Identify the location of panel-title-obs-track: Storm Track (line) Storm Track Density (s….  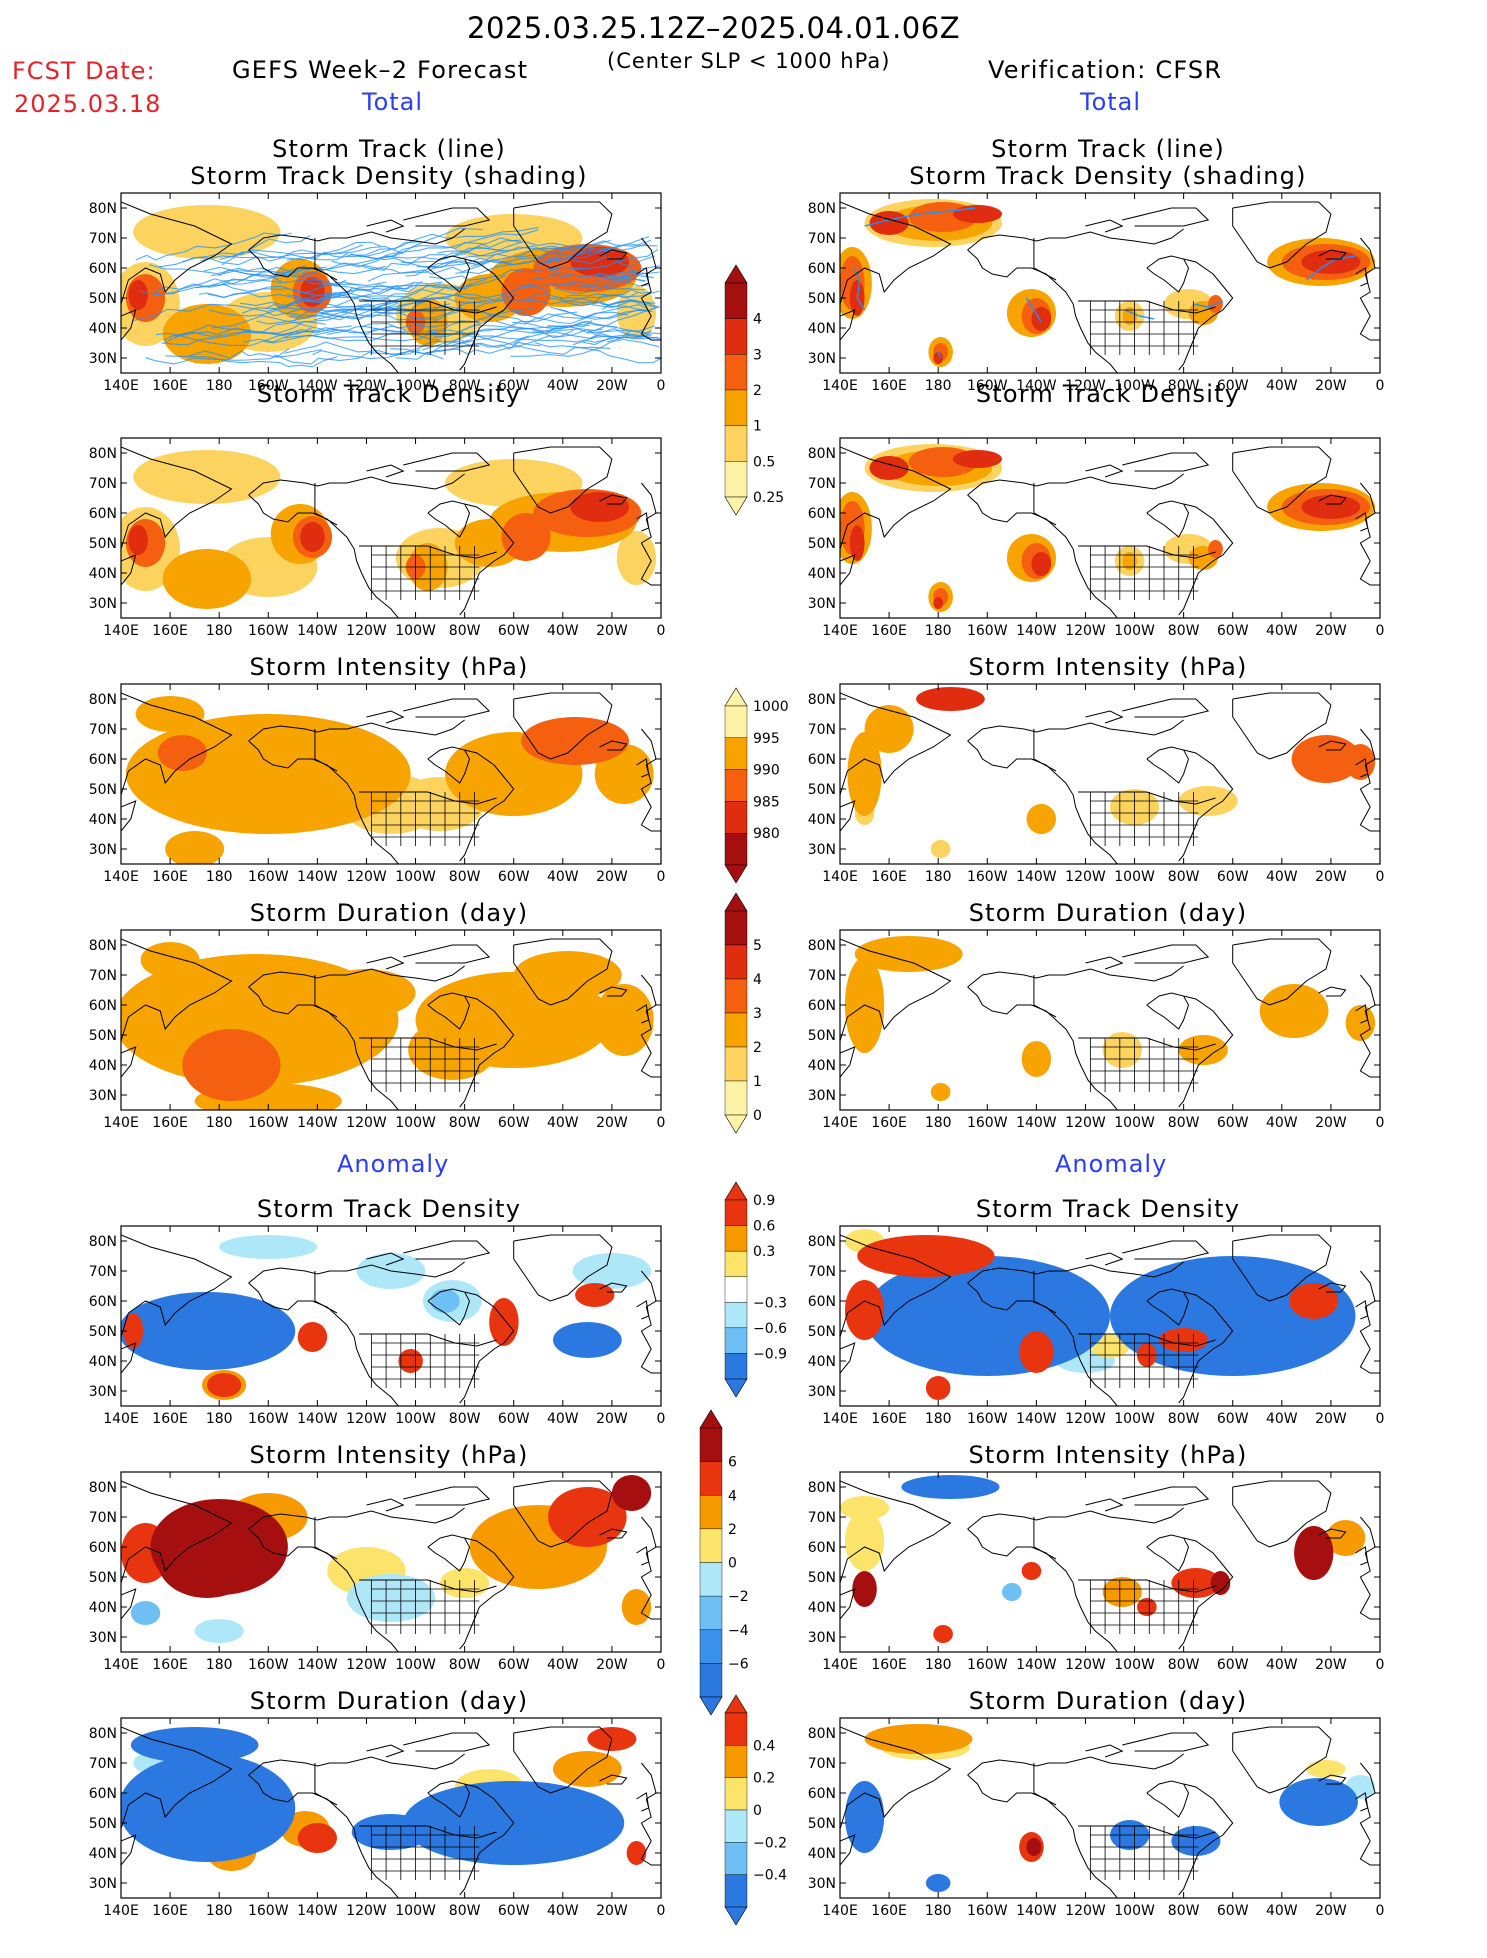
(1108, 163).